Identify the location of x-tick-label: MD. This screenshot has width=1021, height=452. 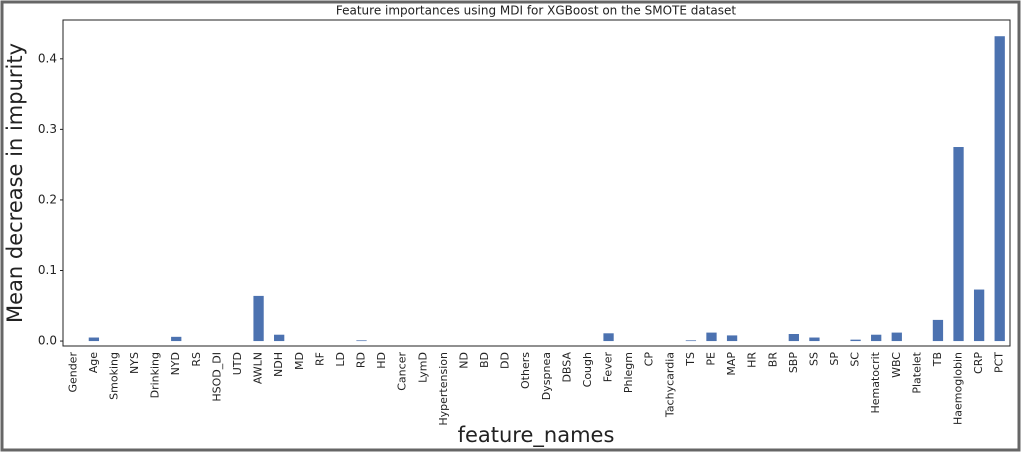
(299, 361).